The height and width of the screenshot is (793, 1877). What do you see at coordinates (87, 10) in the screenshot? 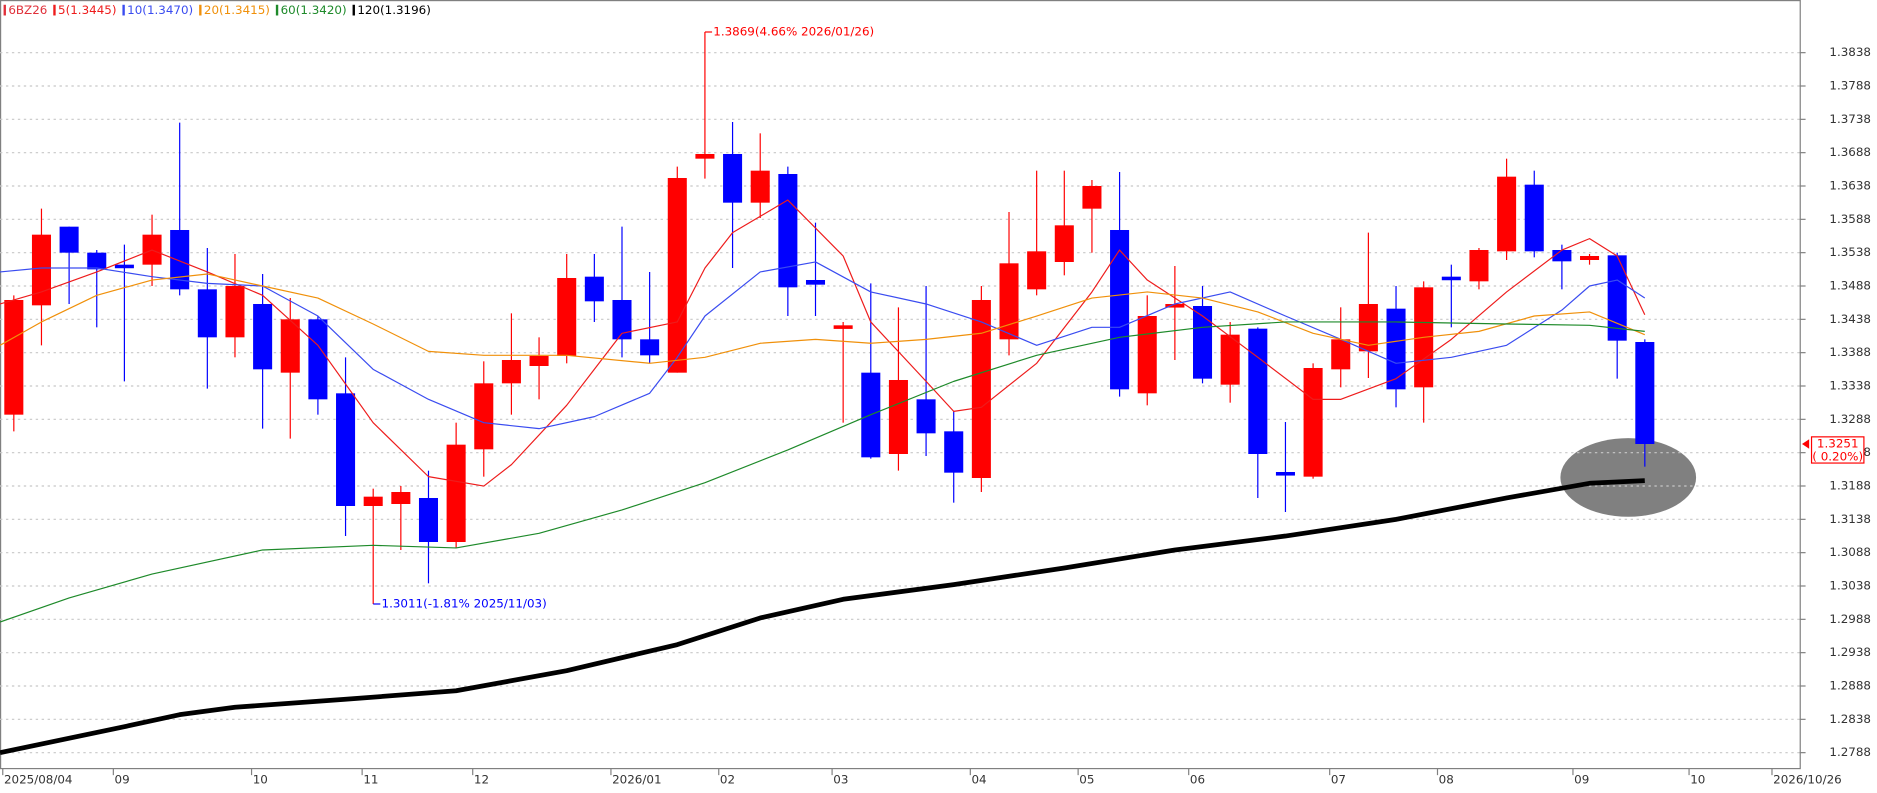
I see `legend-entry: 5(1.3445)` at bounding box center [87, 10].